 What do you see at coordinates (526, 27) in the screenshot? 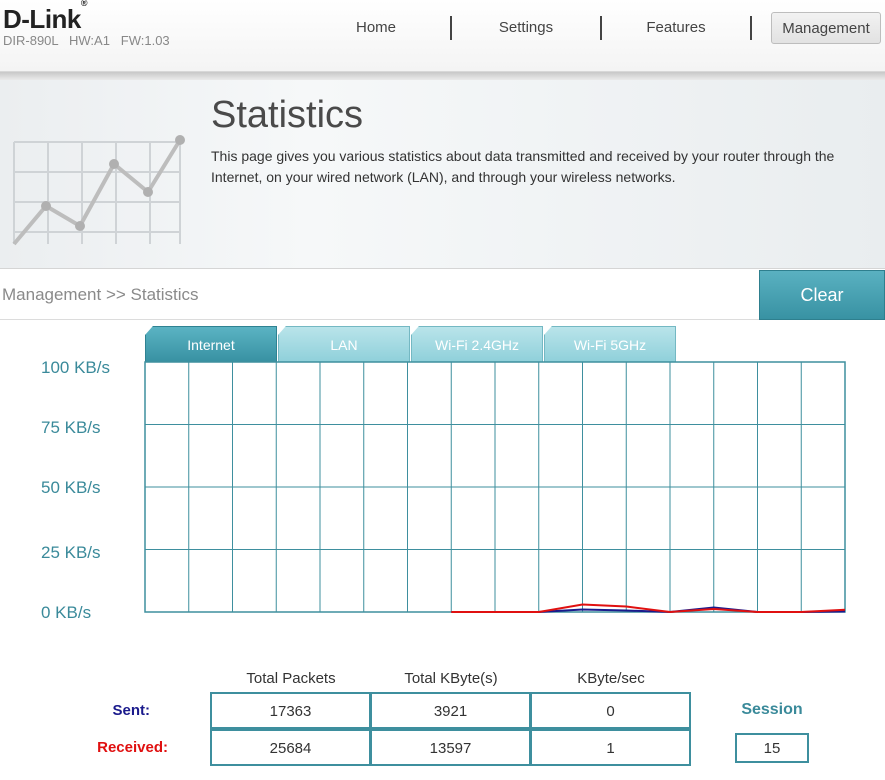
I see `nav-settings: Settings` at bounding box center [526, 27].